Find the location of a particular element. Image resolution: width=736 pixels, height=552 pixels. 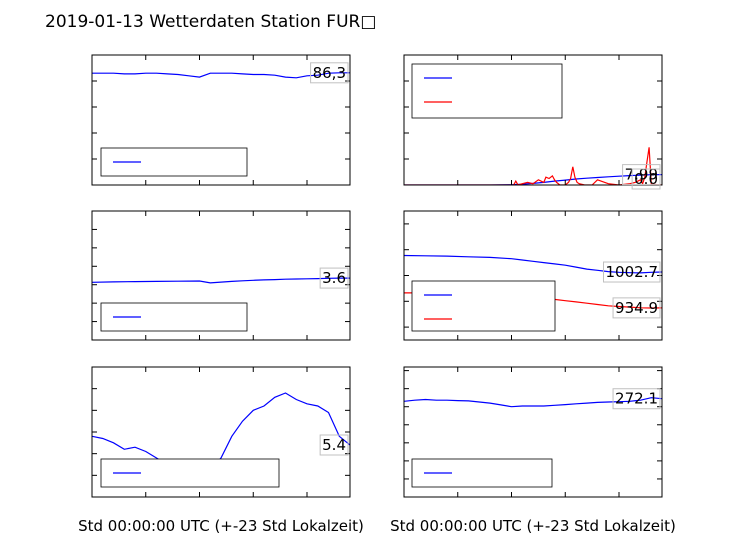

legend-box-pressure is located at coordinates (483, 306).